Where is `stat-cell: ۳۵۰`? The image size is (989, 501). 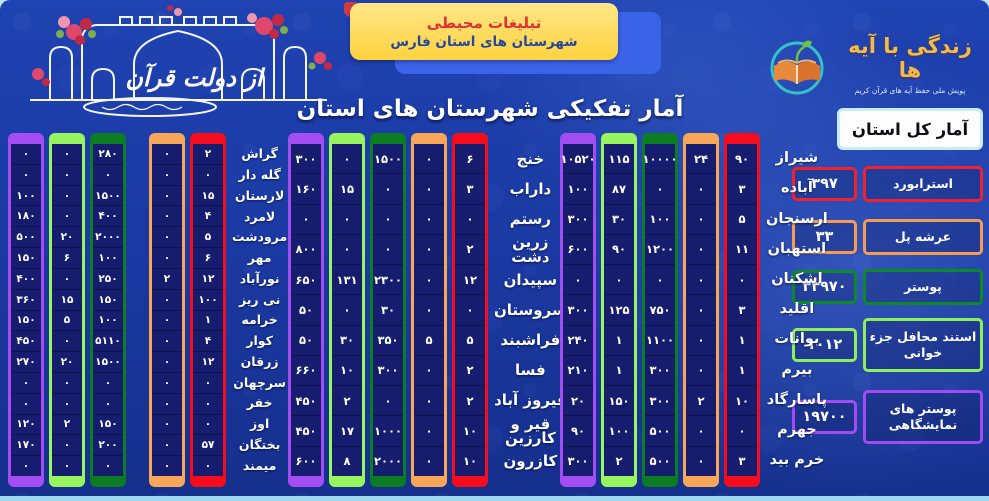 stat-cell: ۳۵۰ is located at coordinates (388, 339).